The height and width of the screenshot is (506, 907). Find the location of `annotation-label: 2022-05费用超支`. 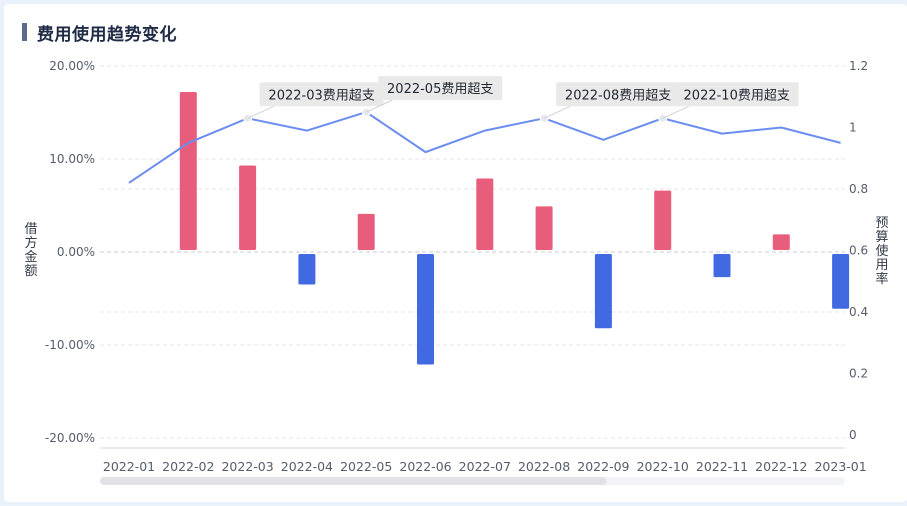

annotation-label: 2022-05费用超支 is located at coordinates (440, 89).